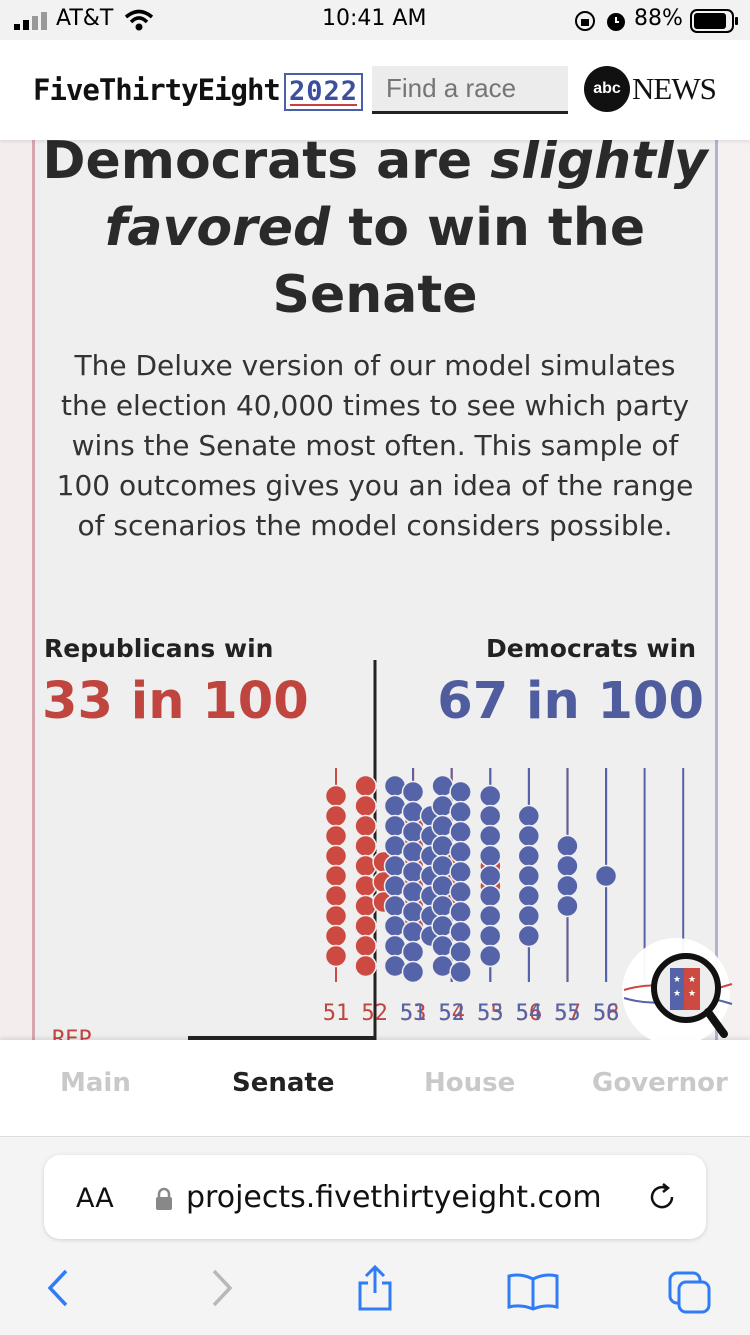  What do you see at coordinates (459, 261) in the screenshot?
I see `title-part-4: to win the Senate` at bounding box center [459, 261].